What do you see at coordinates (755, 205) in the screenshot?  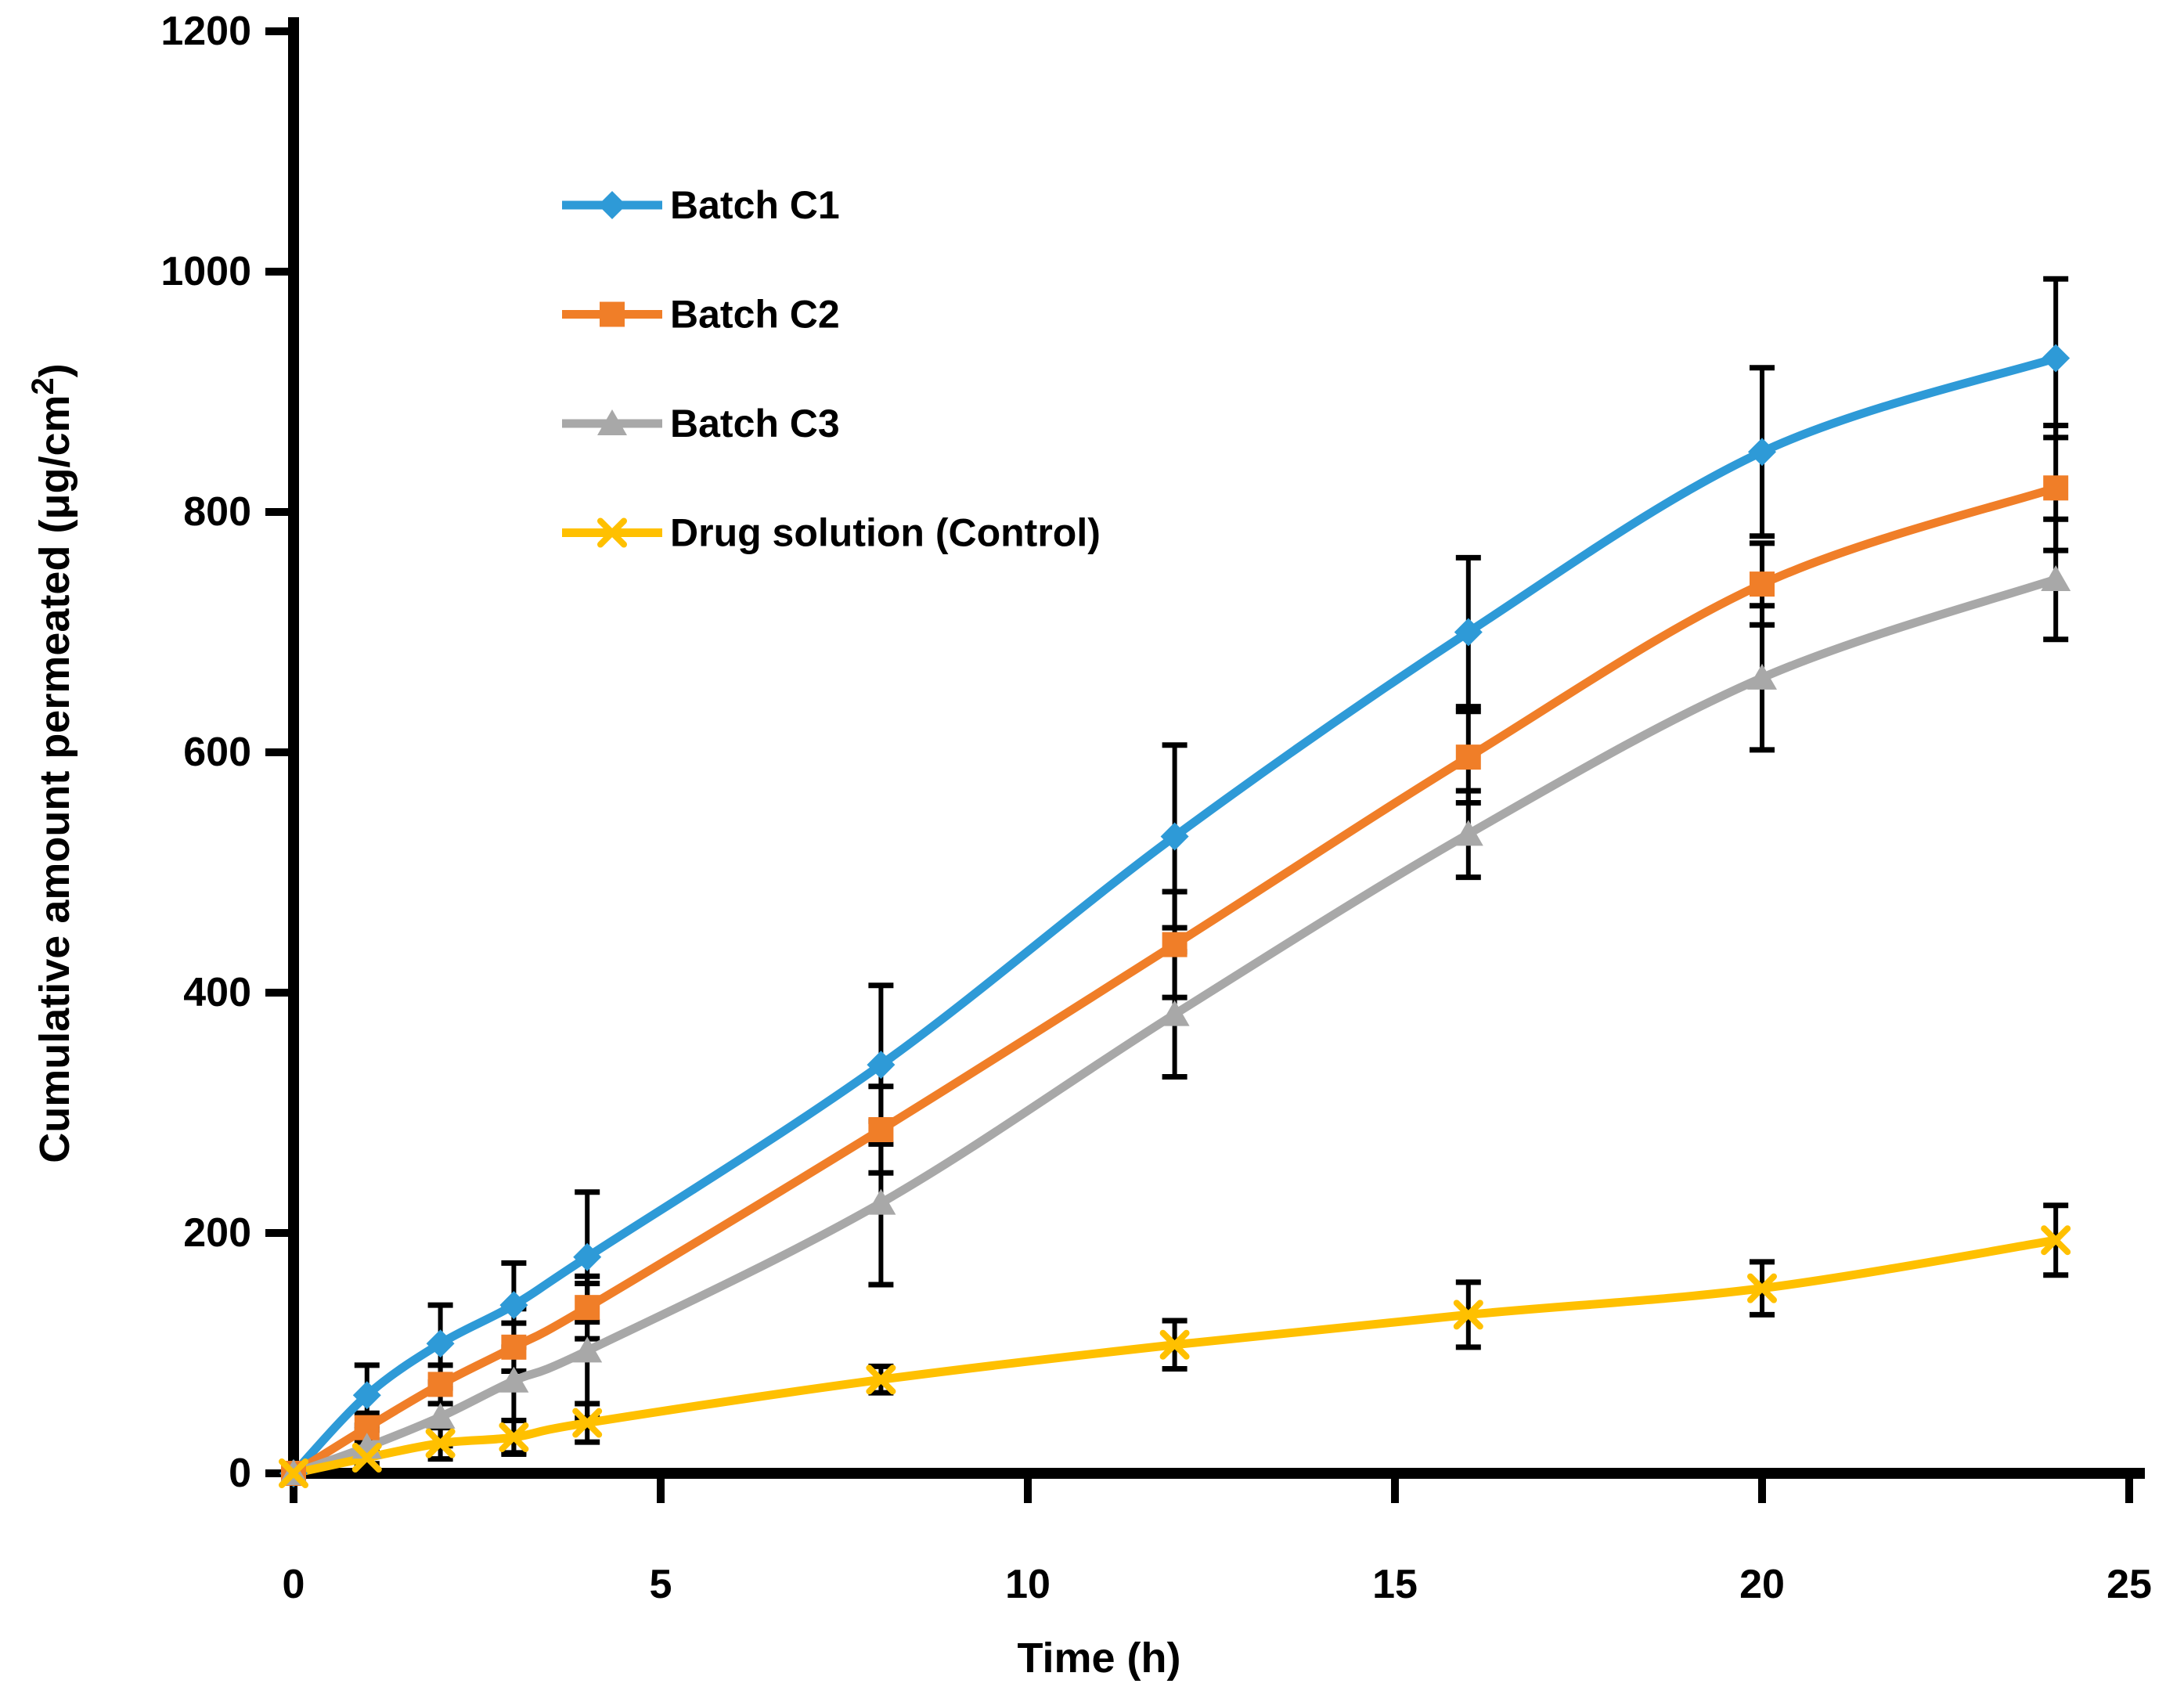 I see `legend-label: Batch C1` at bounding box center [755, 205].